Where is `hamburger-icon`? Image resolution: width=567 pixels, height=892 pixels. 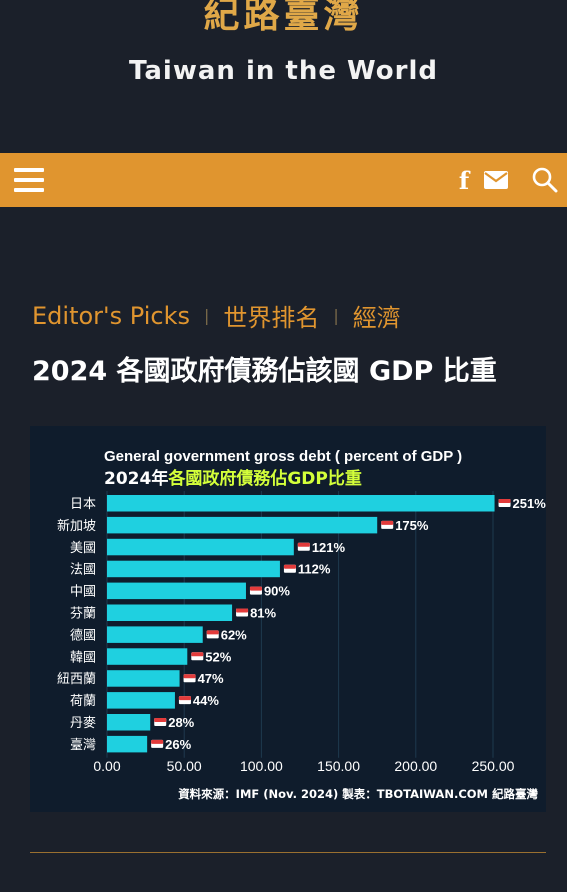
hamburger-icon is located at coordinates (29, 180).